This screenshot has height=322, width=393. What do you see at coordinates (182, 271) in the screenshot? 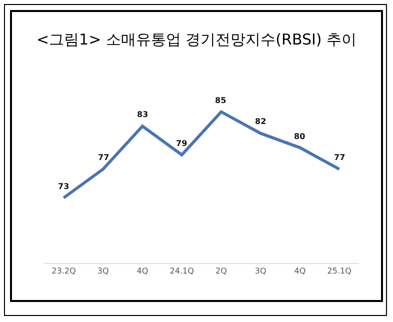
I see `x-tick-label: 24.1Q` at bounding box center [182, 271].